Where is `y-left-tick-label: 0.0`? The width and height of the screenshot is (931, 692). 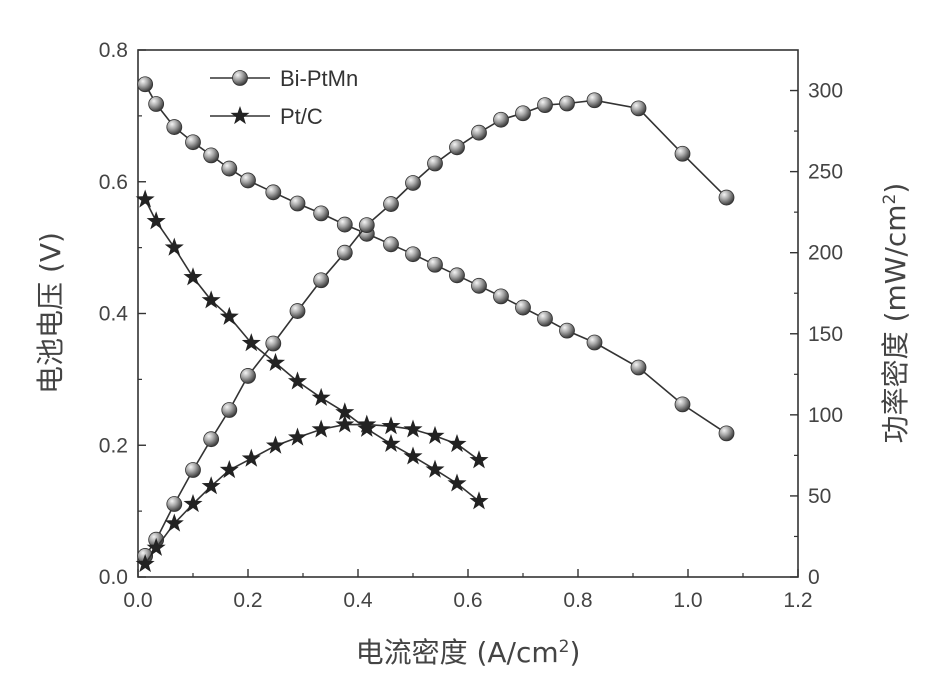 y-left-tick-label: 0.0 is located at coordinates (113, 577).